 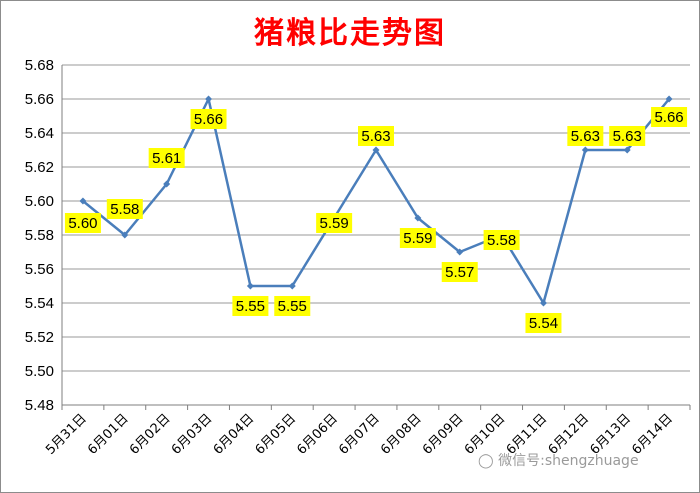 What do you see at coordinates (39, 405) in the screenshot?
I see `y-tick-label: 5.48` at bounding box center [39, 405].